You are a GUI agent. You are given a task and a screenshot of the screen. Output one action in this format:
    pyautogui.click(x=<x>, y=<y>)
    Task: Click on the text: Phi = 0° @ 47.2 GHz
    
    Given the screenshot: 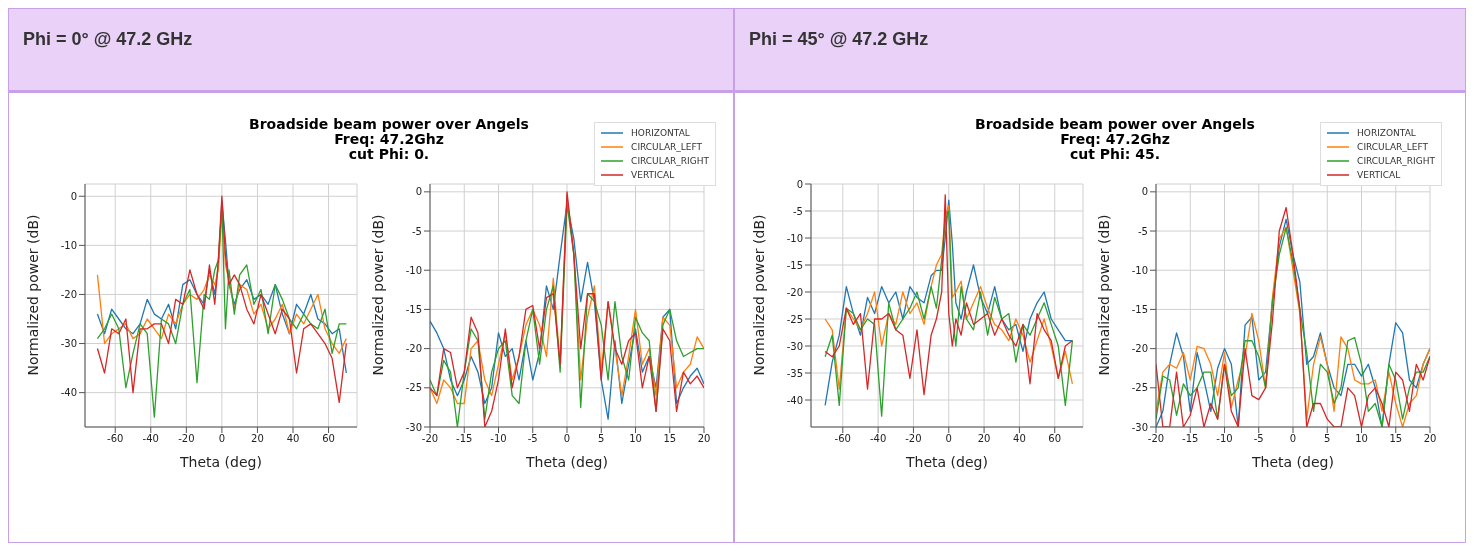 What is the action you would take?
    pyautogui.click(x=108, y=39)
    